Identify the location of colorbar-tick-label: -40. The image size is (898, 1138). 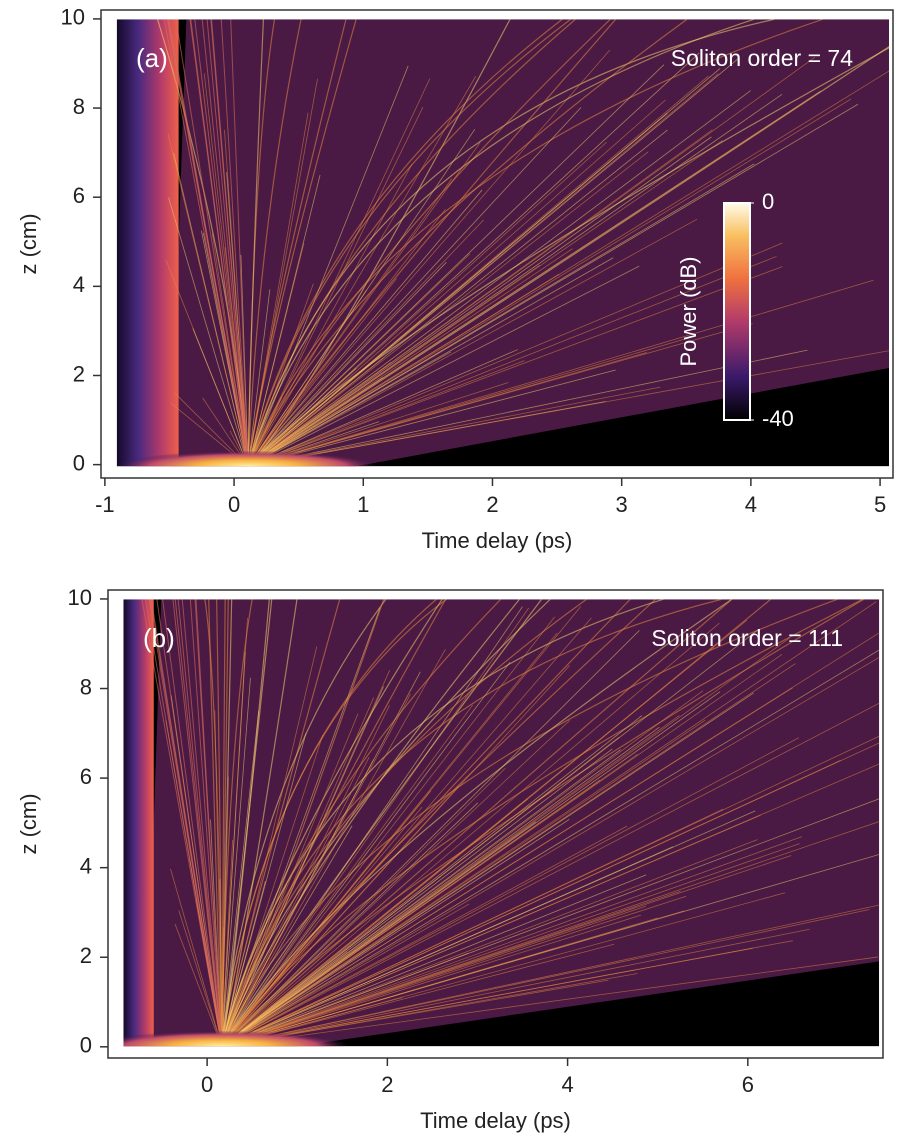
(778, 418).